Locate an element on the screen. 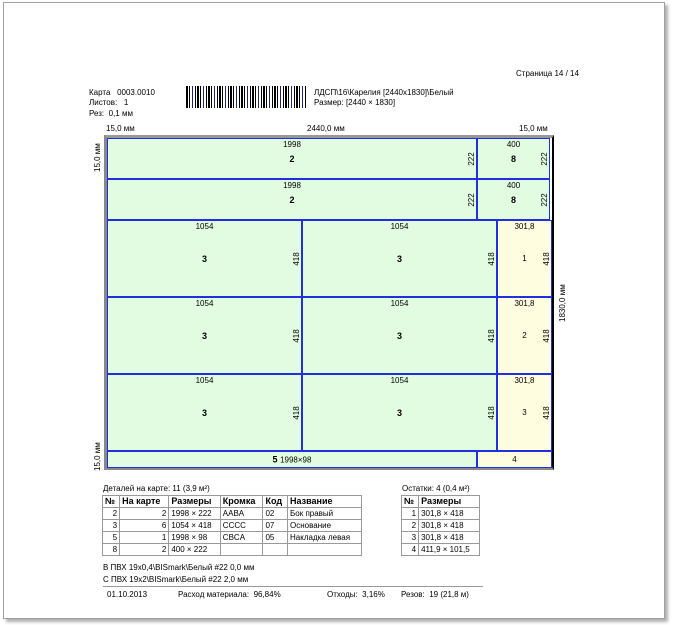 The image size is (680, 625). table-cell: Основание is located at coordinates (324, 525).